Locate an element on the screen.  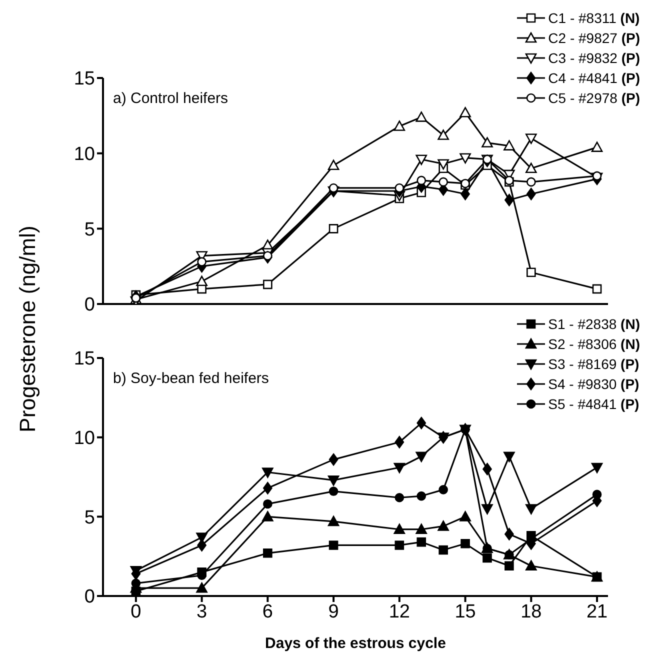
legend-label: C5 - #2978 (P) is located at coordinates (594, 98).